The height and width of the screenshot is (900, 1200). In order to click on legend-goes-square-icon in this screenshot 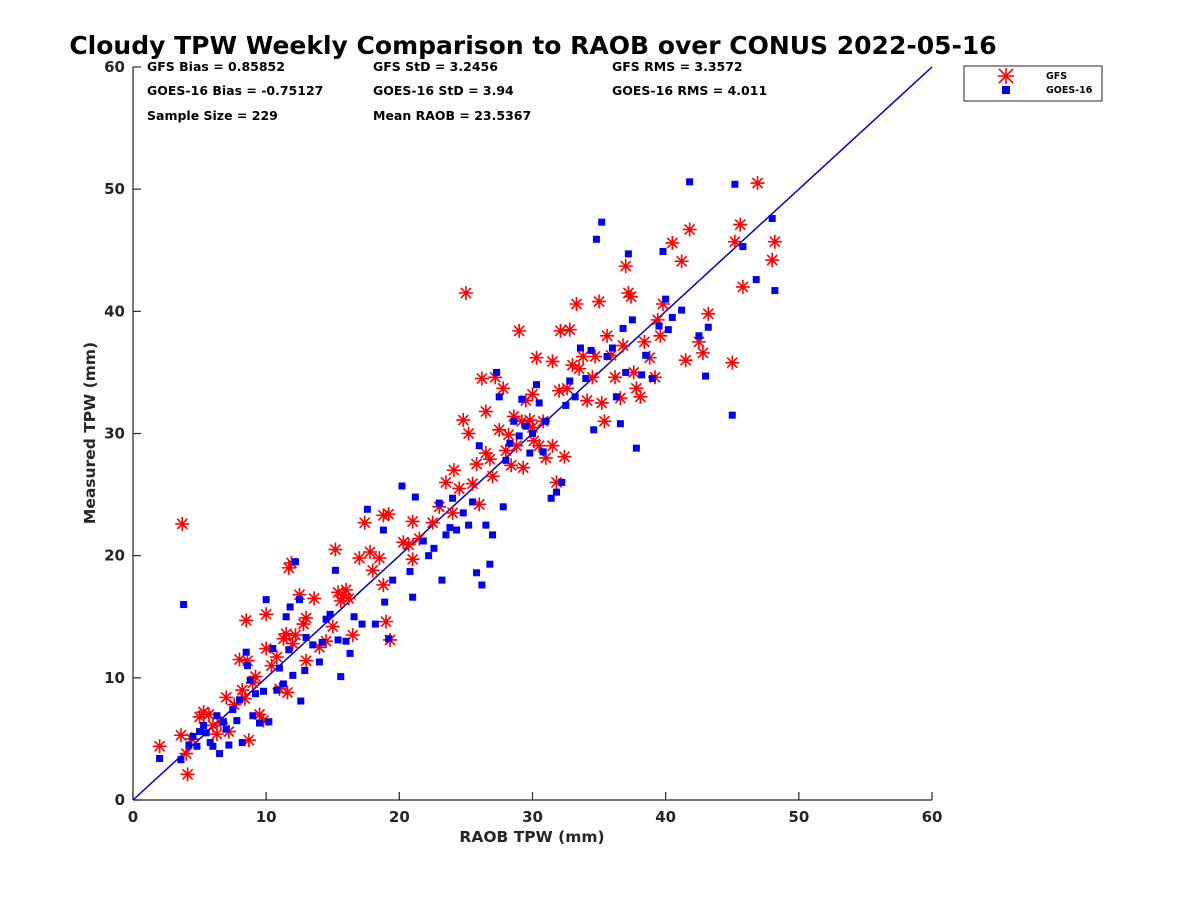, I will do `click(1006, 90)`.